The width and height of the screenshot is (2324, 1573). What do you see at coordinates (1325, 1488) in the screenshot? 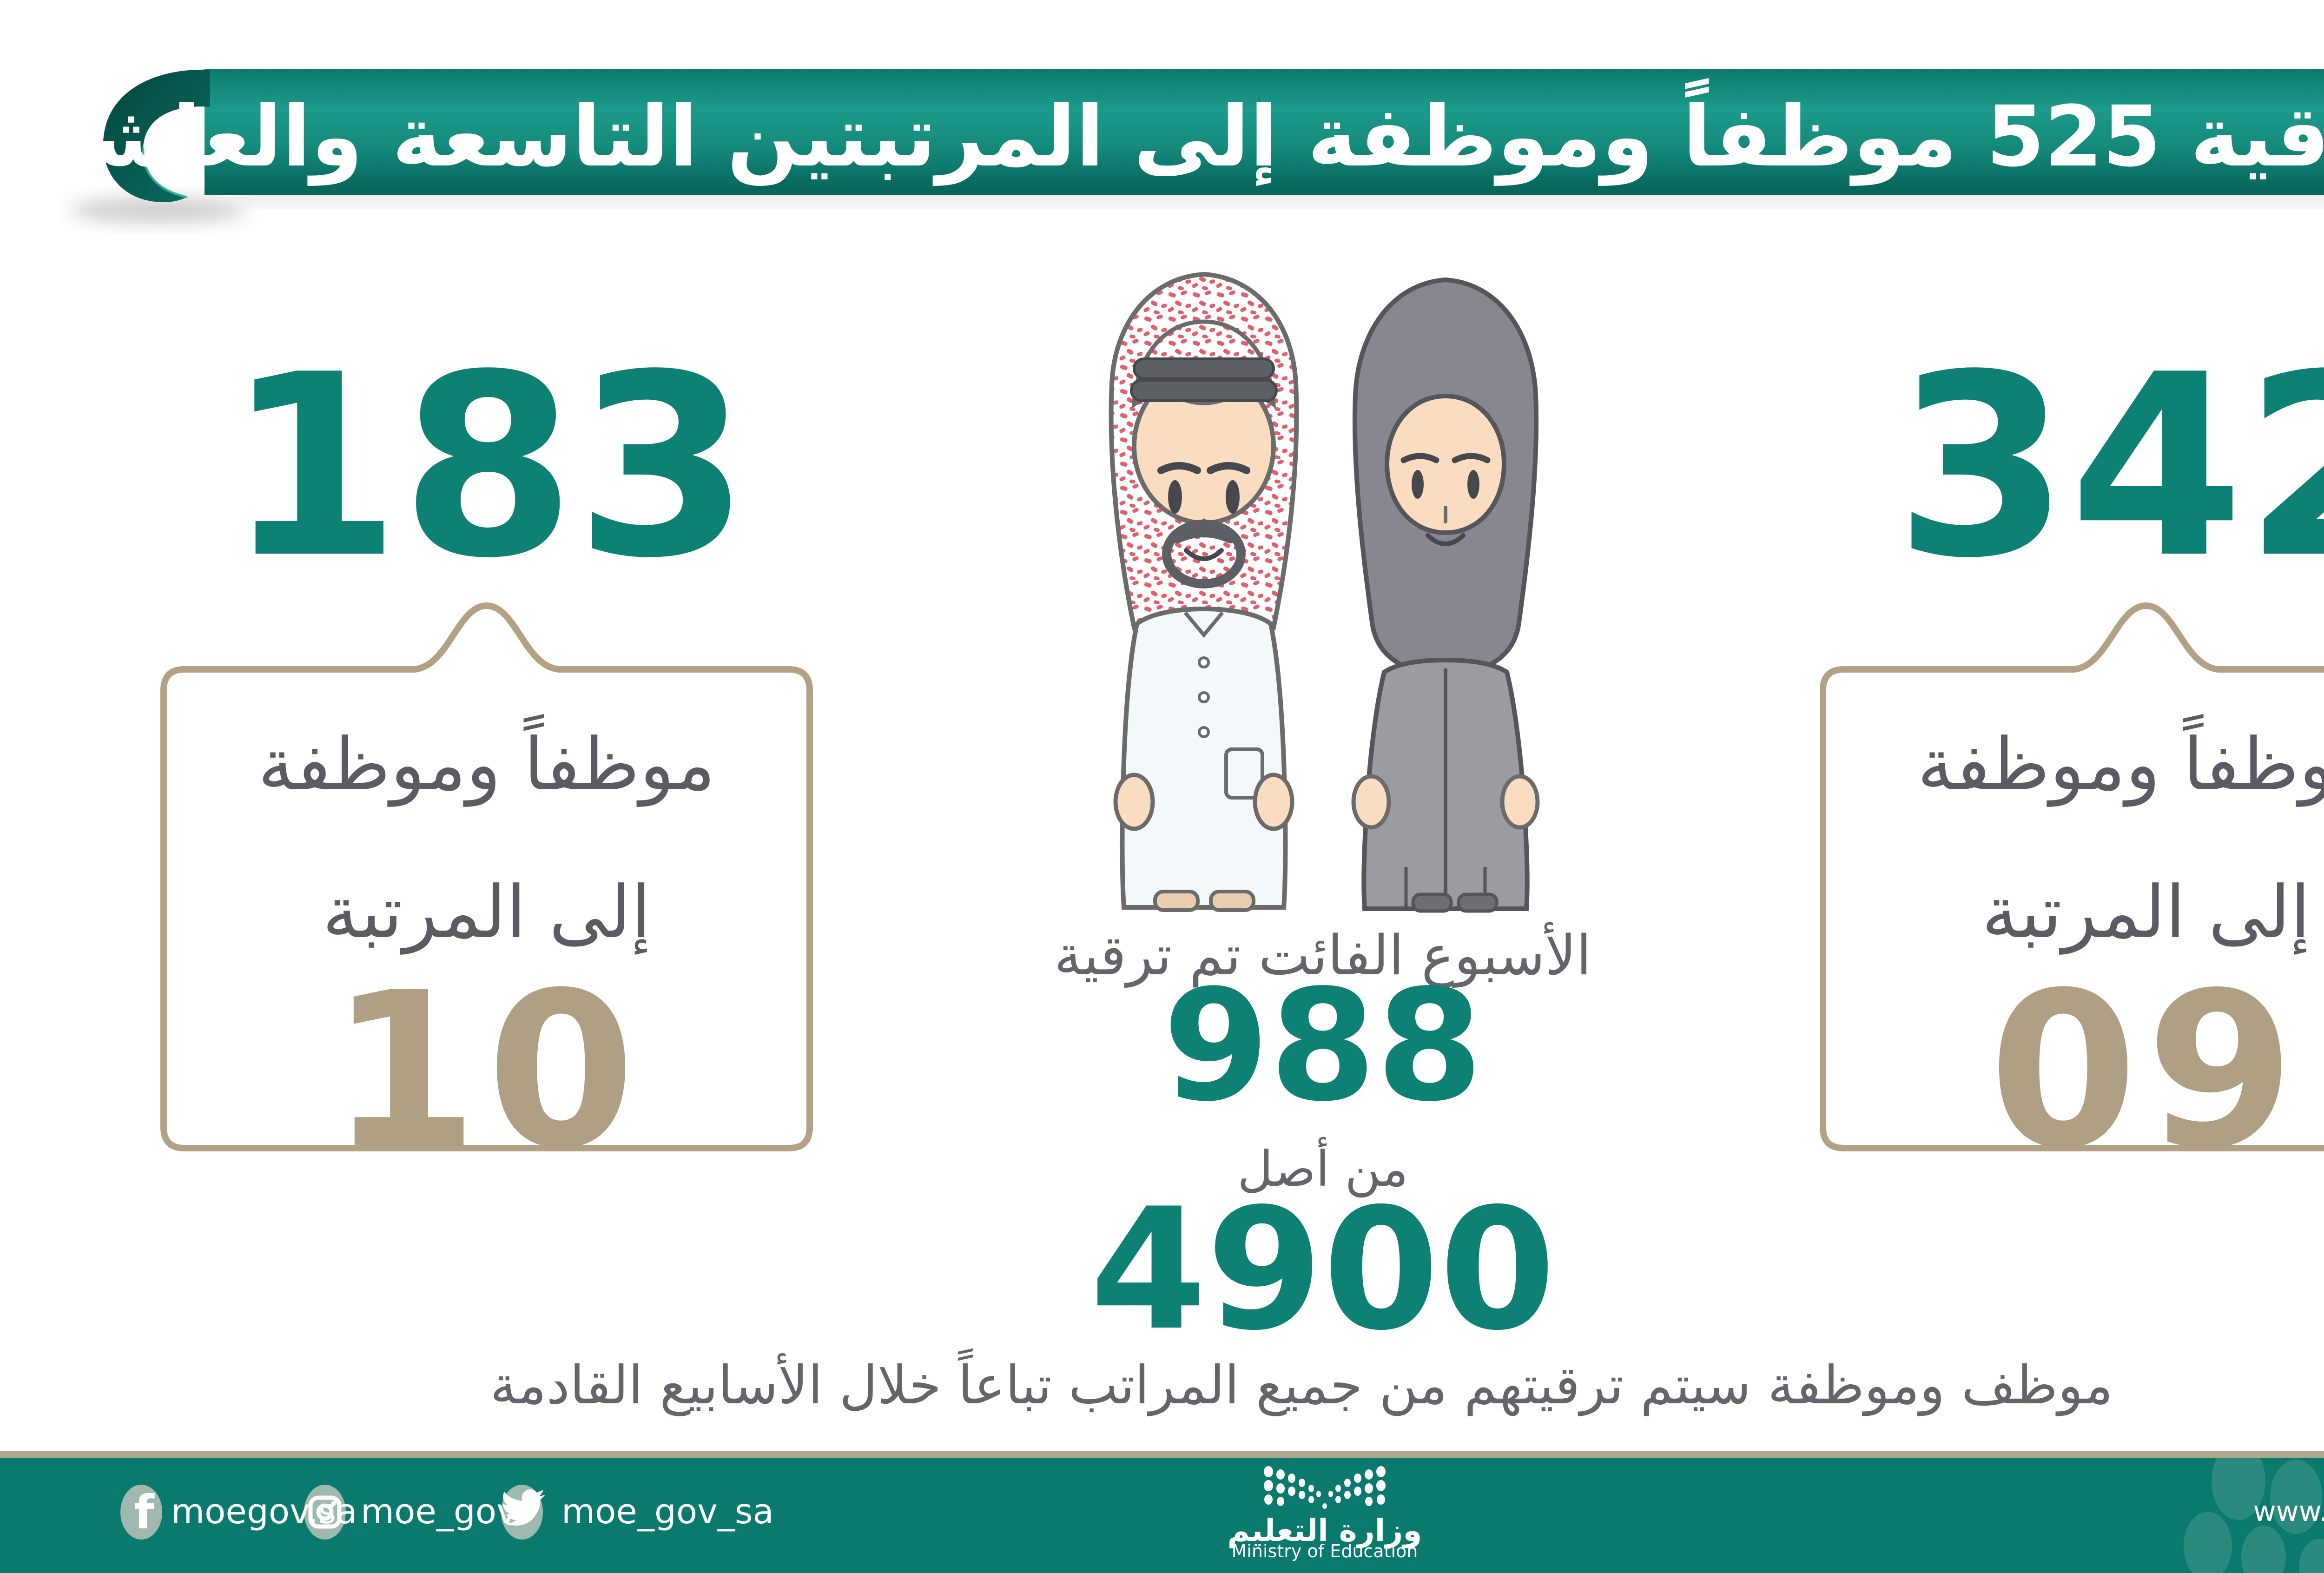
I see `ministry-logo-icon` at bounding box center [1325, 1488].